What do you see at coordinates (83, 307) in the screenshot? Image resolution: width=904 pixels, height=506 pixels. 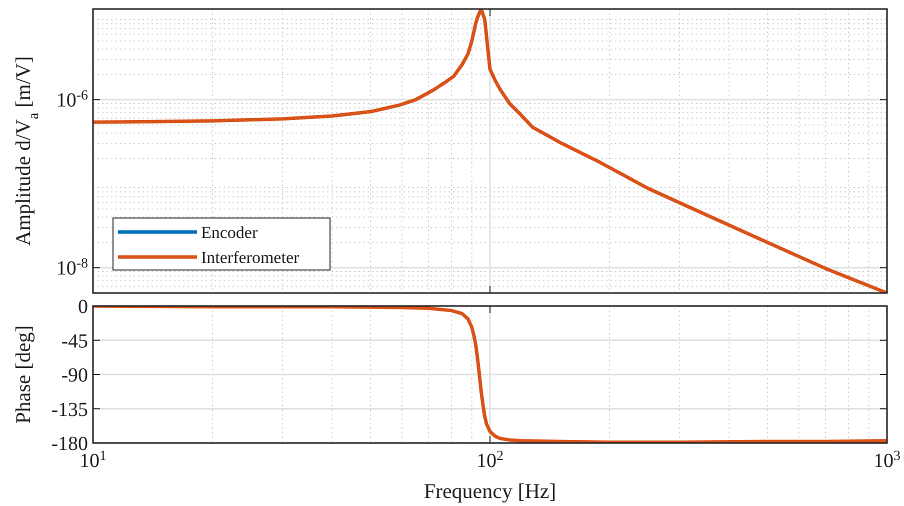 I see `y-tick-label: 0` at bounding box center [83, 307].